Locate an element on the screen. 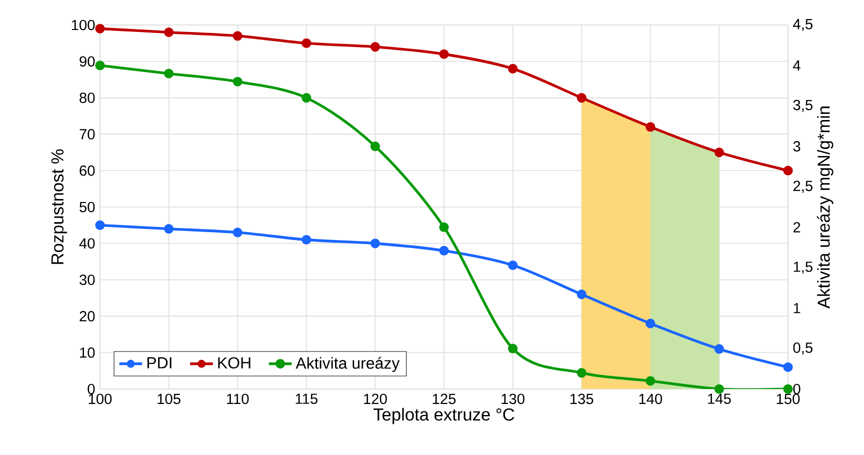 Image resolution: width=864 pixels, height=455 pixels. y2-tick-label: 2 is located at coordinates (796, 227).